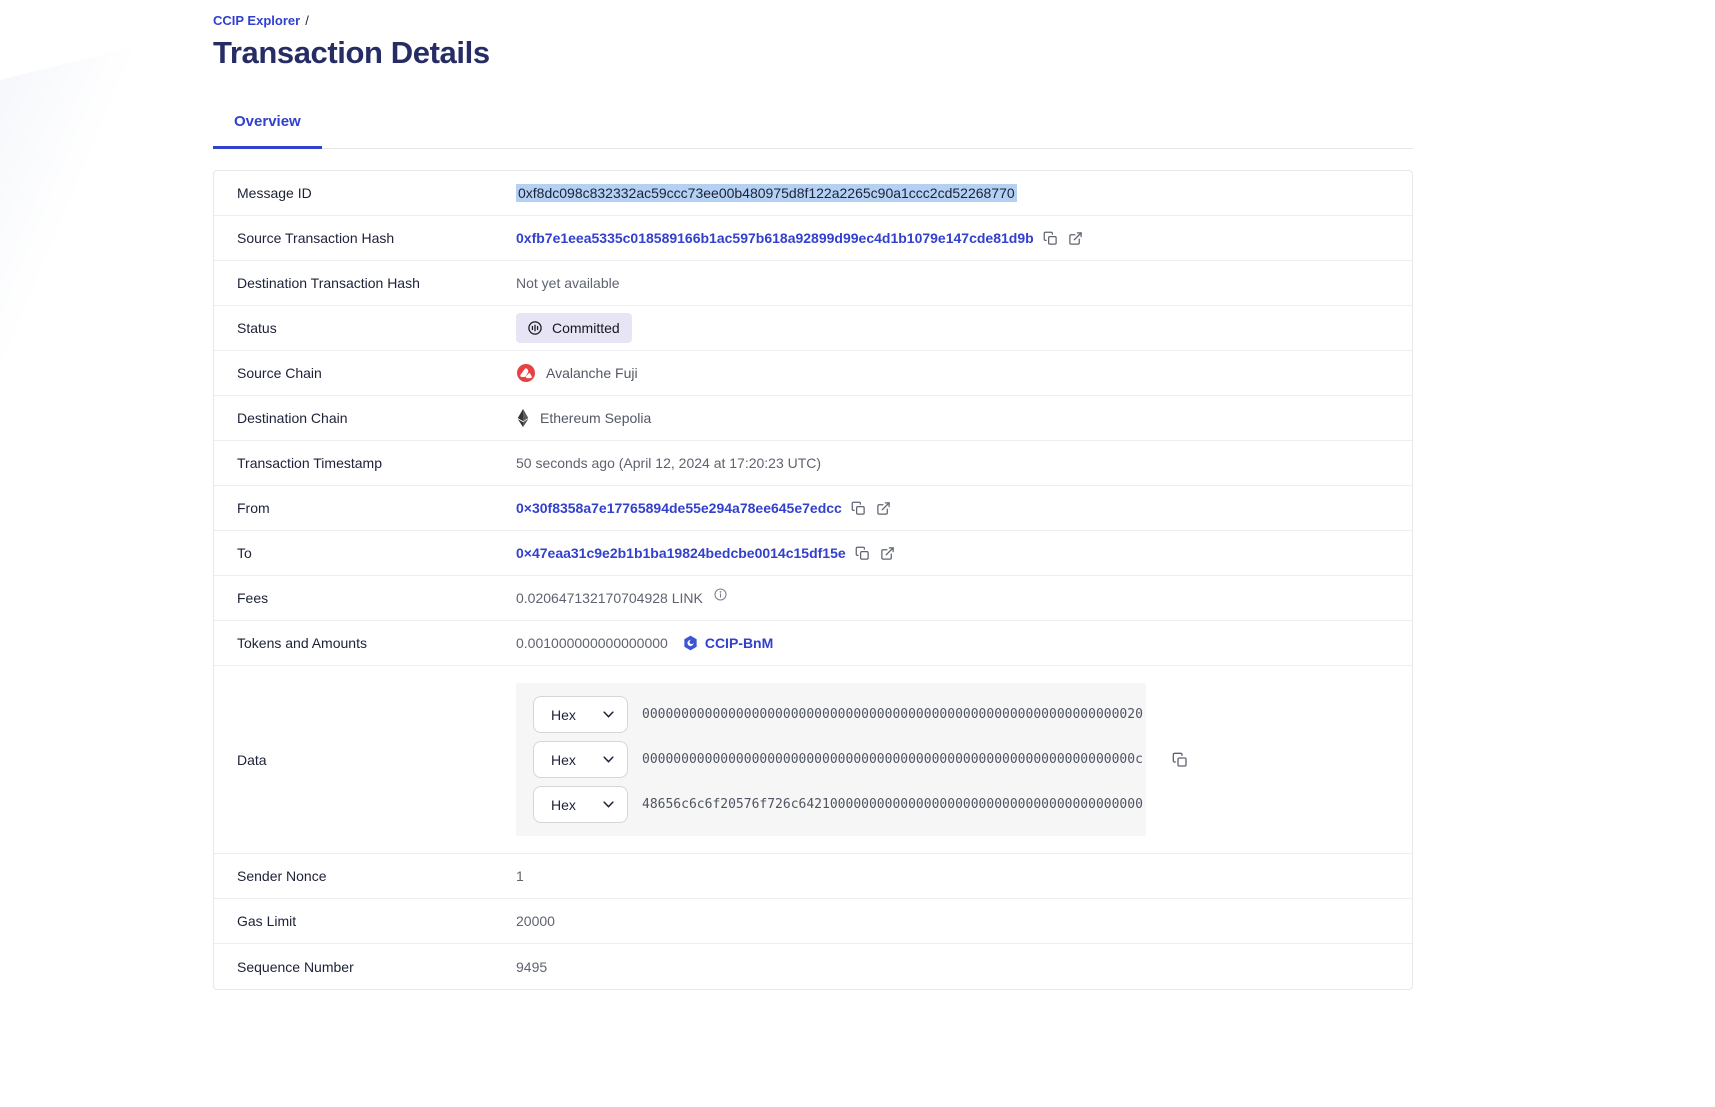 Image resolution: width=1715 pixels, height=1107 pixels. Describe the element at coordinates (100, 235) in the screenshot. I see `background-decoration` at that location.